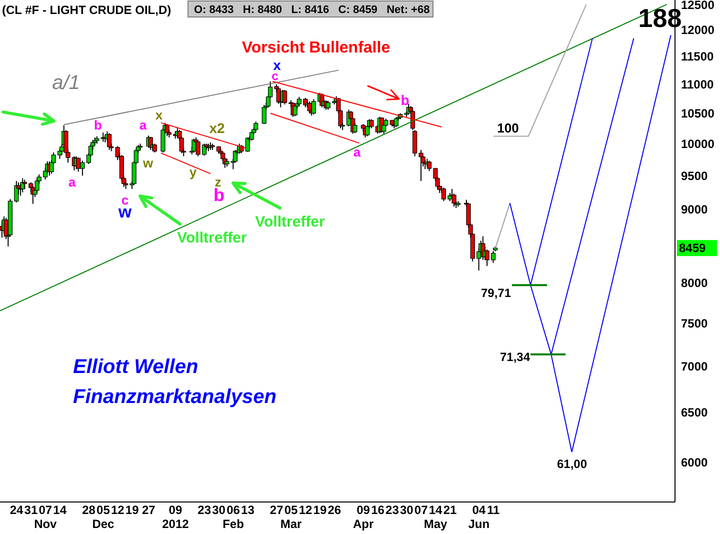 This screenshot has height=534, width=720. Describe the element at coordinates (694, 209) in the screenshot. I see `y-tick-label: 9000` at that location.